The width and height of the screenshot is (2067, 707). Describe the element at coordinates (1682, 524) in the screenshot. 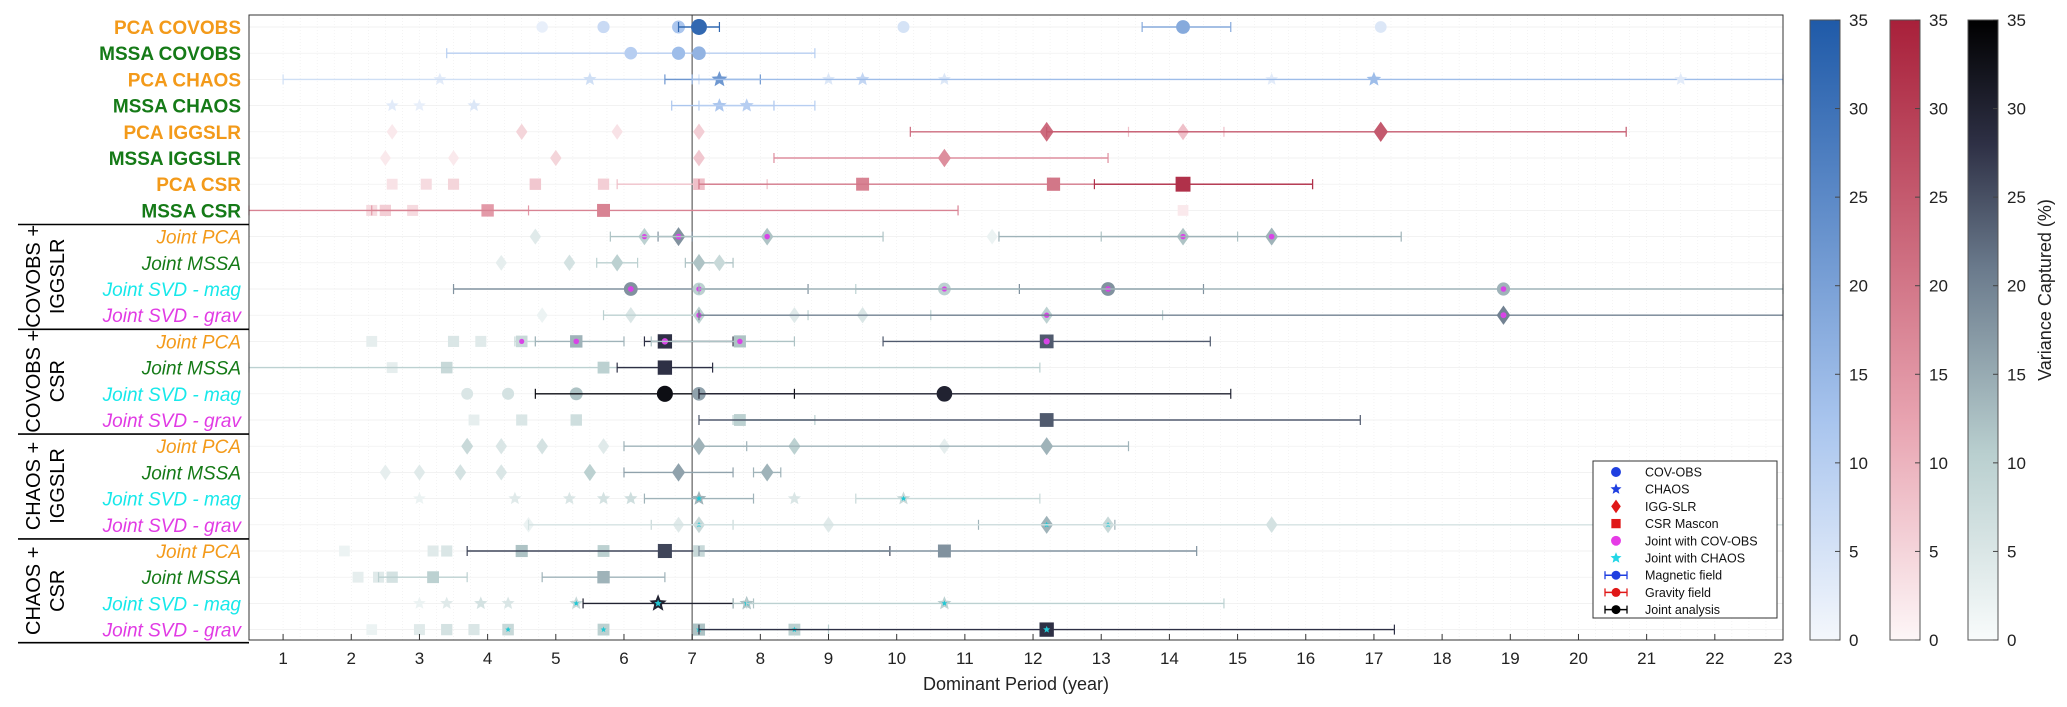

I see `legend-label: CSR Mascon` at that location.